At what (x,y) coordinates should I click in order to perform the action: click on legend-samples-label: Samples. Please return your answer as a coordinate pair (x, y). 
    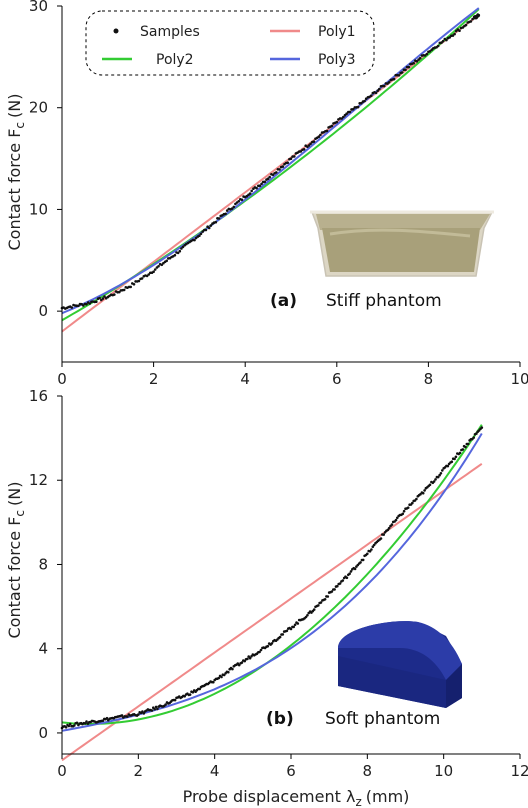
    Looking at the image, I should click on (170, 32).